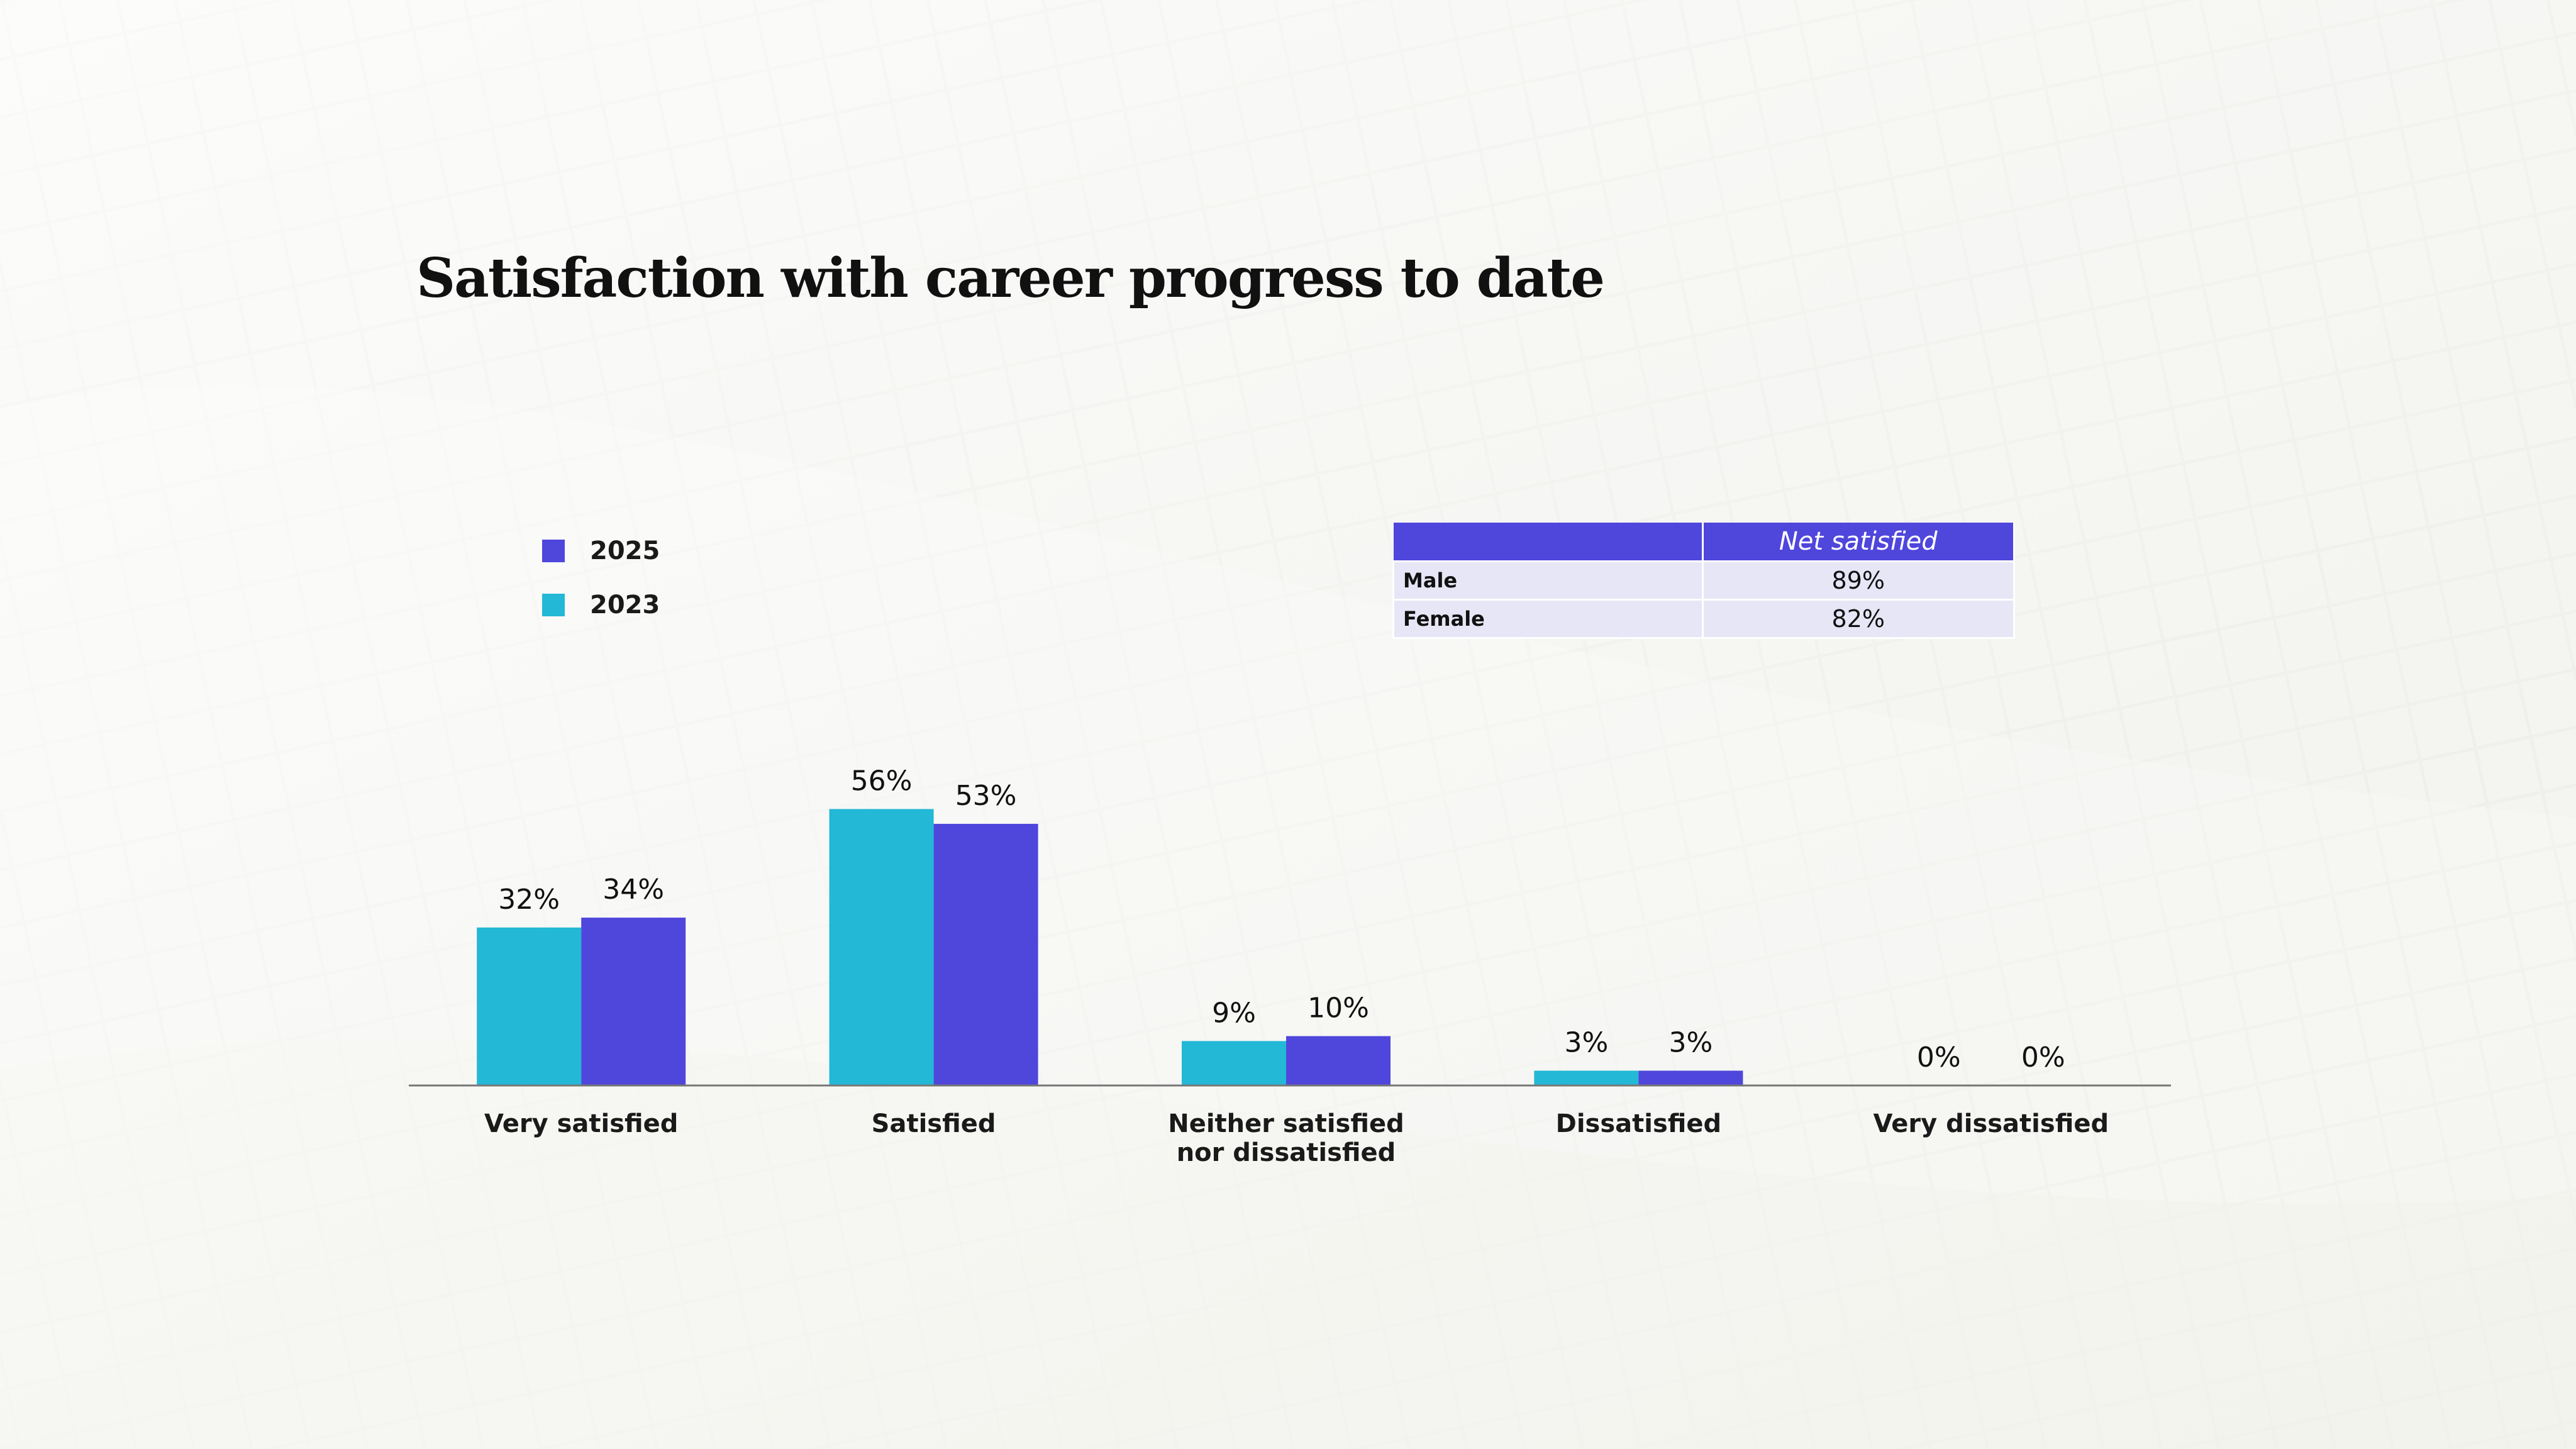 Image resolution: width=2576 pixels, height=1449 pixels. I want to click on net-table-row-value: 89%, so click(1858, 580).